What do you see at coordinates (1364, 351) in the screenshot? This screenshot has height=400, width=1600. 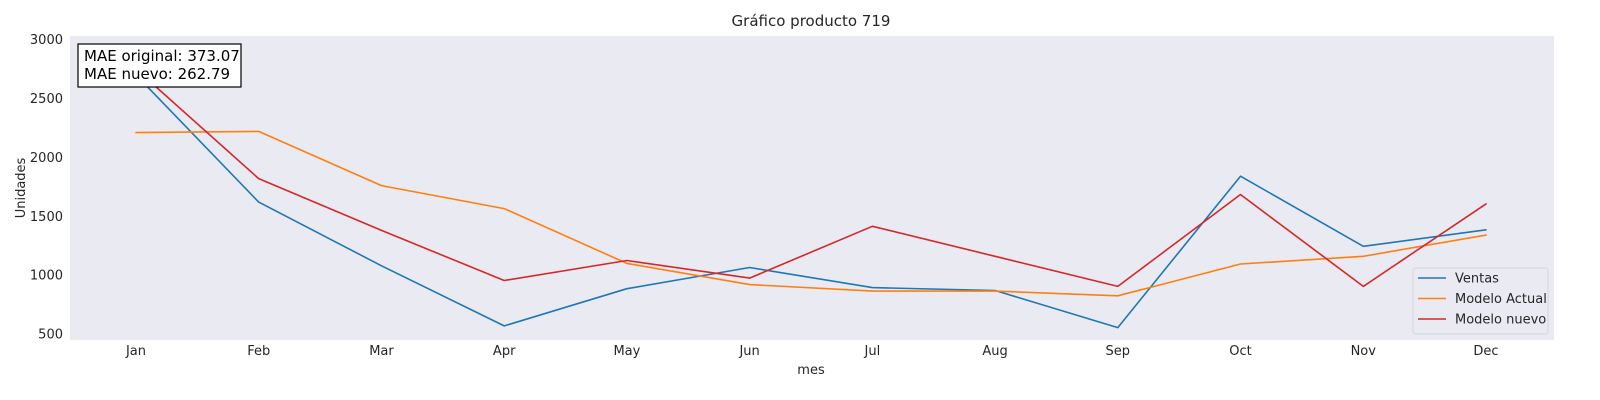 I see `x-tick-label: Nov` at bounding box center [1364, 351].